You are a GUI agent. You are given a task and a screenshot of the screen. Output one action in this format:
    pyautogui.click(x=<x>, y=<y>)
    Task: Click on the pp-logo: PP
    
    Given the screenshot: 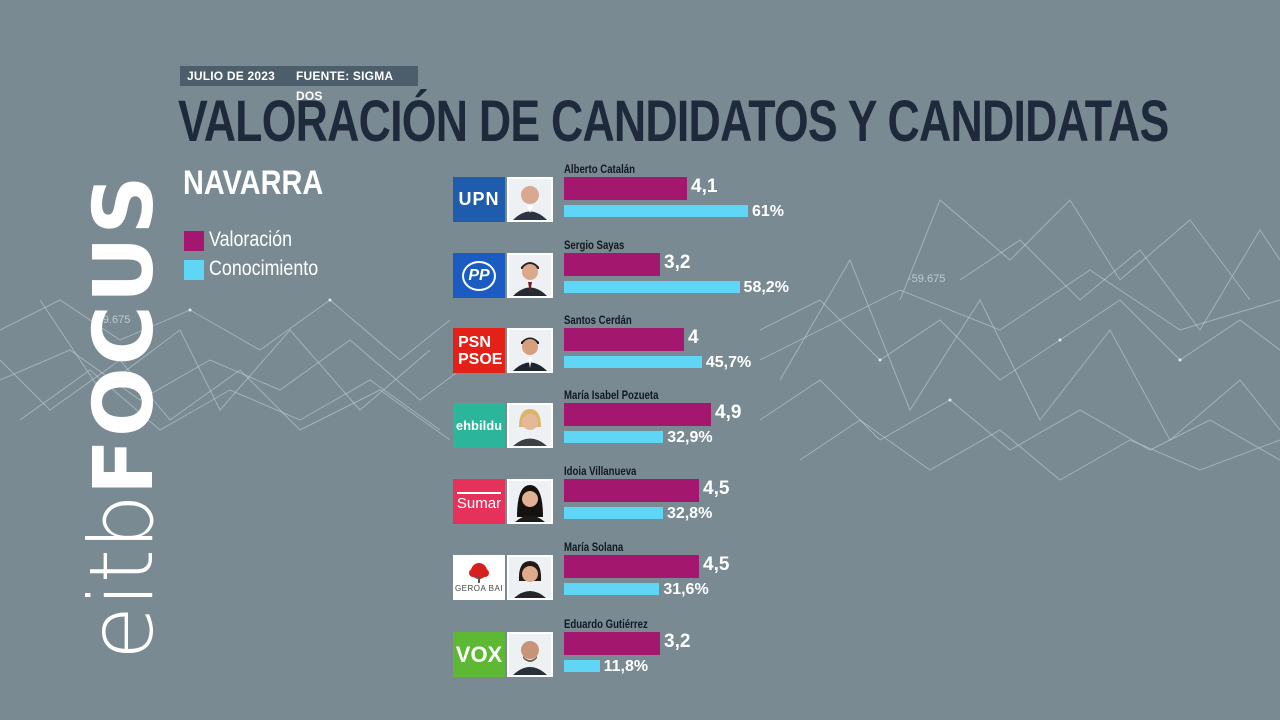 What is the action you would take?
    pyautogui.click(x=479, y=275)
    